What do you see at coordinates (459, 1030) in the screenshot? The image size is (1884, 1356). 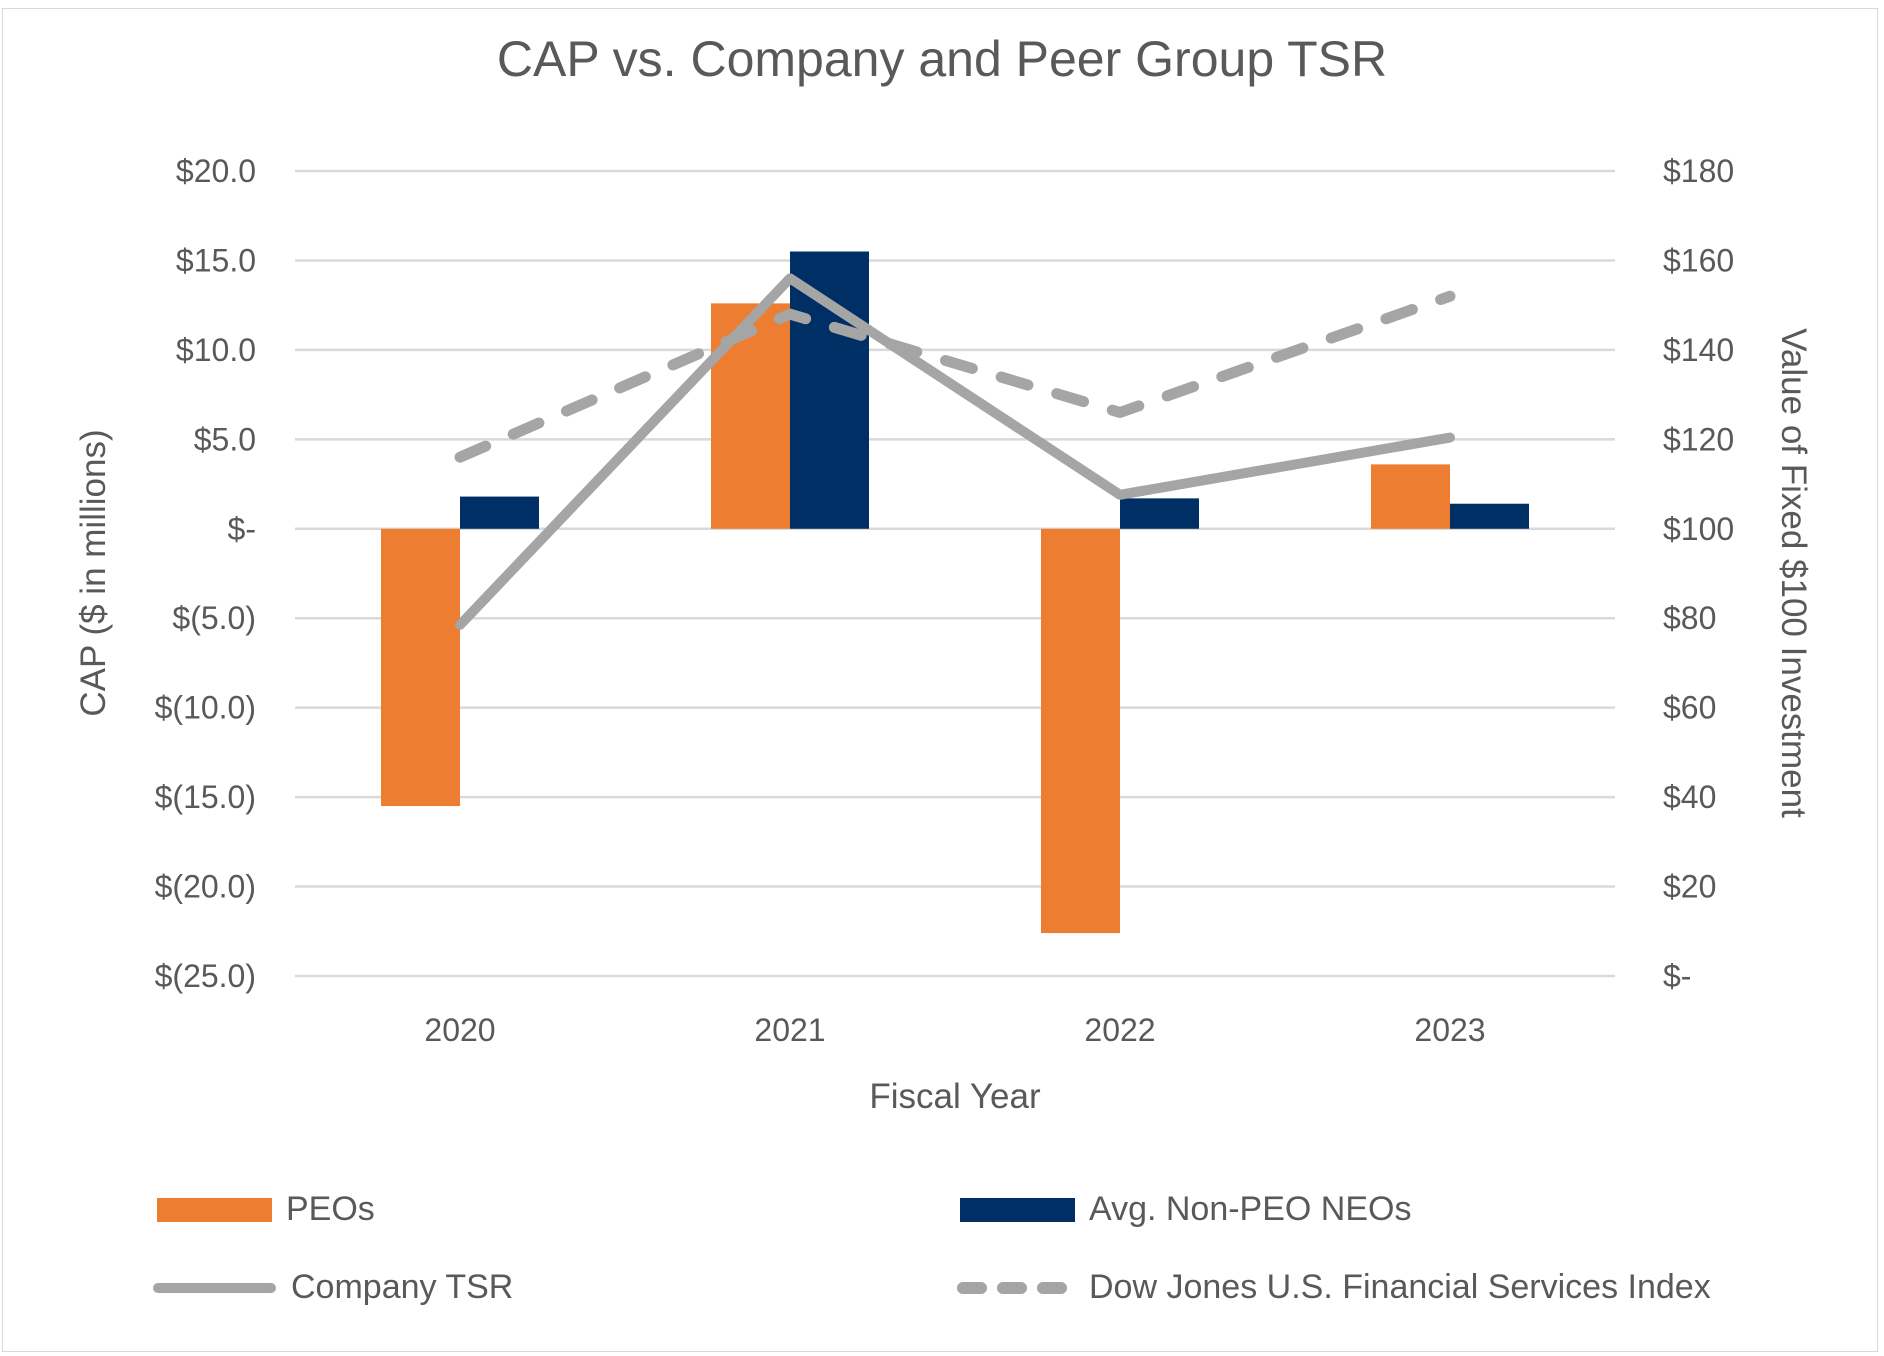 I see `x-tick-label: 2020` at bounding box center [459, 1030].